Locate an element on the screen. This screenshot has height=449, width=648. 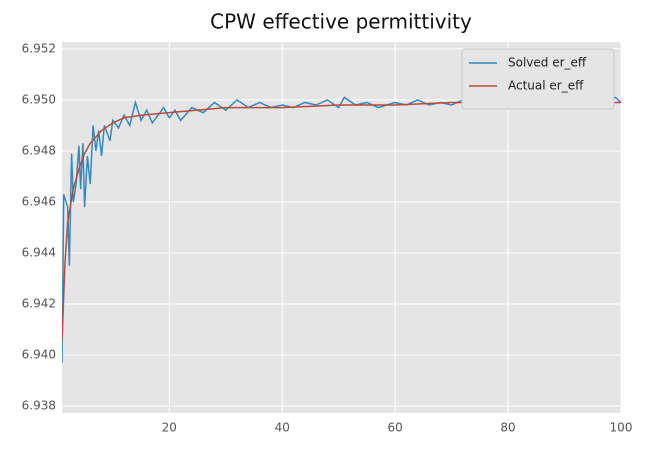
y-tick-label: 6.948 is located at coordinates (39, 150).